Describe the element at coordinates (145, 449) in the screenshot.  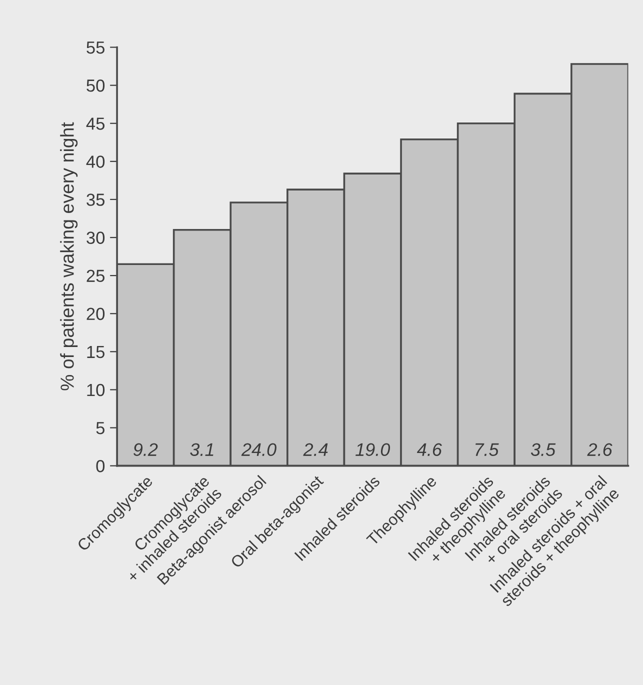
I see `annotation: 9.2` at that location.